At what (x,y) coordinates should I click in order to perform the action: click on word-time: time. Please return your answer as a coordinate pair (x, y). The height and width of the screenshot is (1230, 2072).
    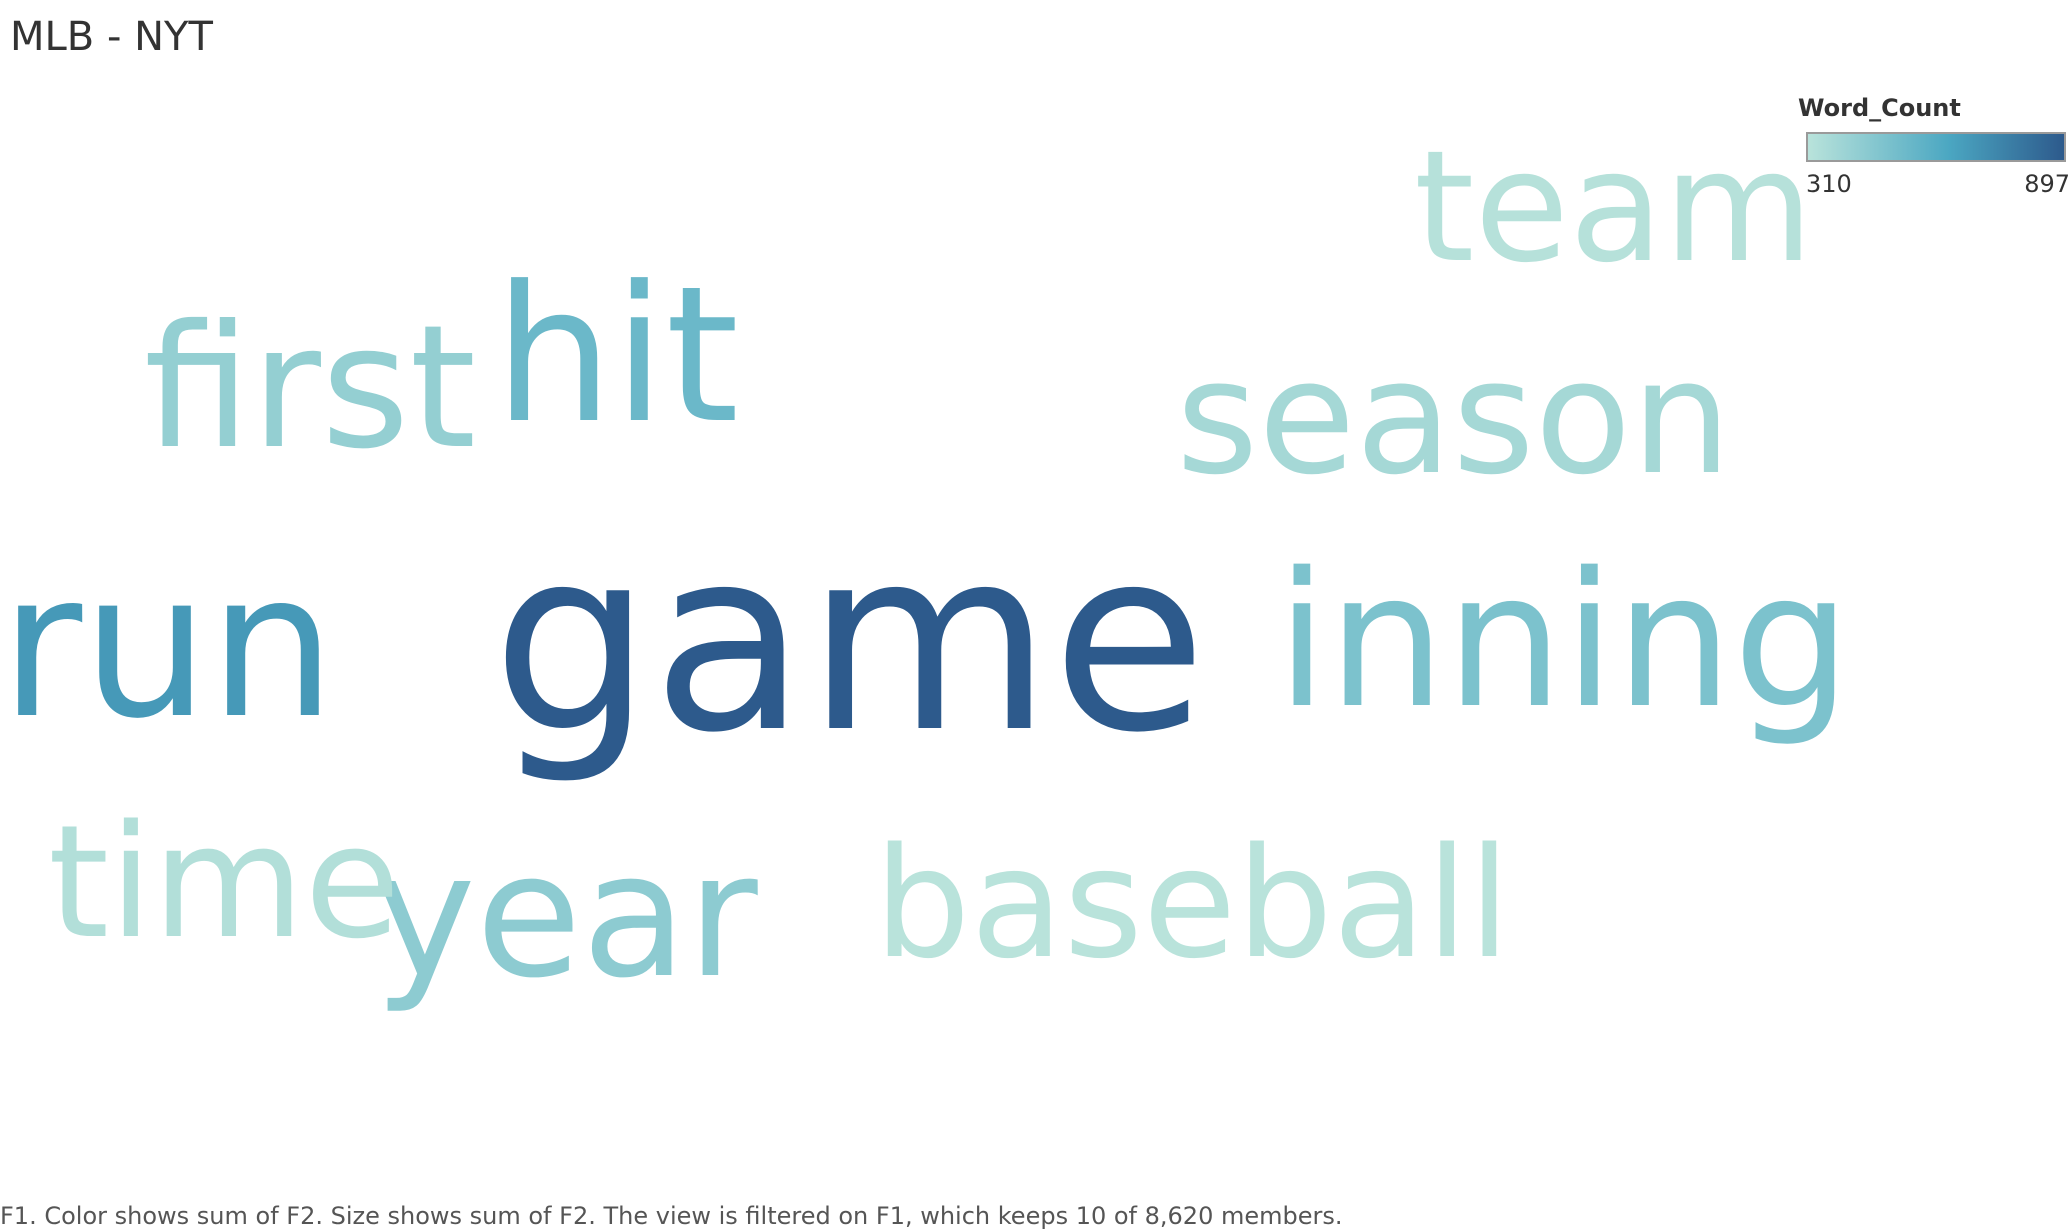
    Looking at the image, I should click on (224, 882).